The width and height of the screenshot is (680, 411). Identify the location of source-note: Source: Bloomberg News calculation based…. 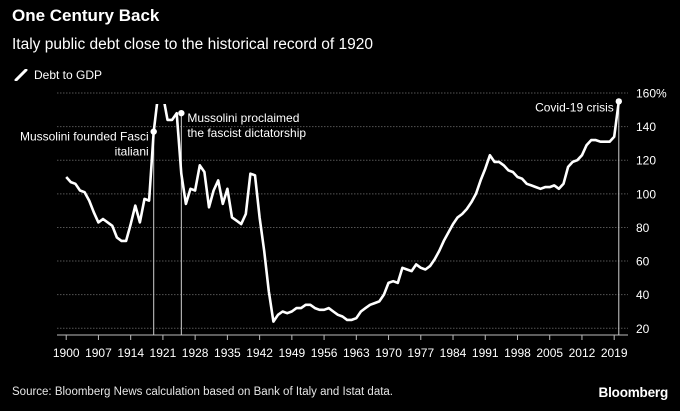
(202, 392).